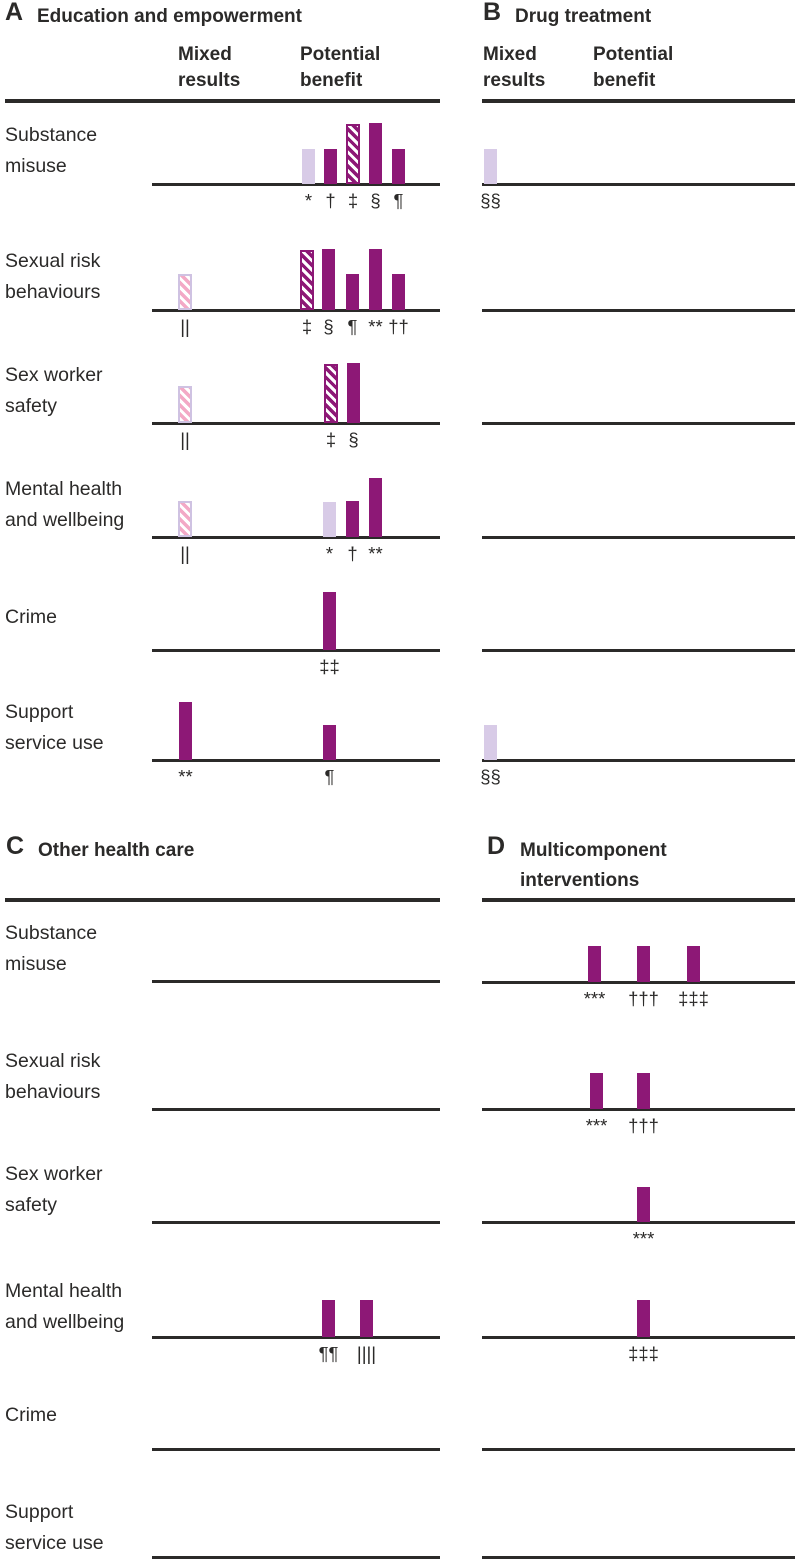 The height and width of the screenshot is (1559, 795). Describe the element at coordinates (366, 1353) in the screenshot. I see `study-symbol: ||||` at that location.